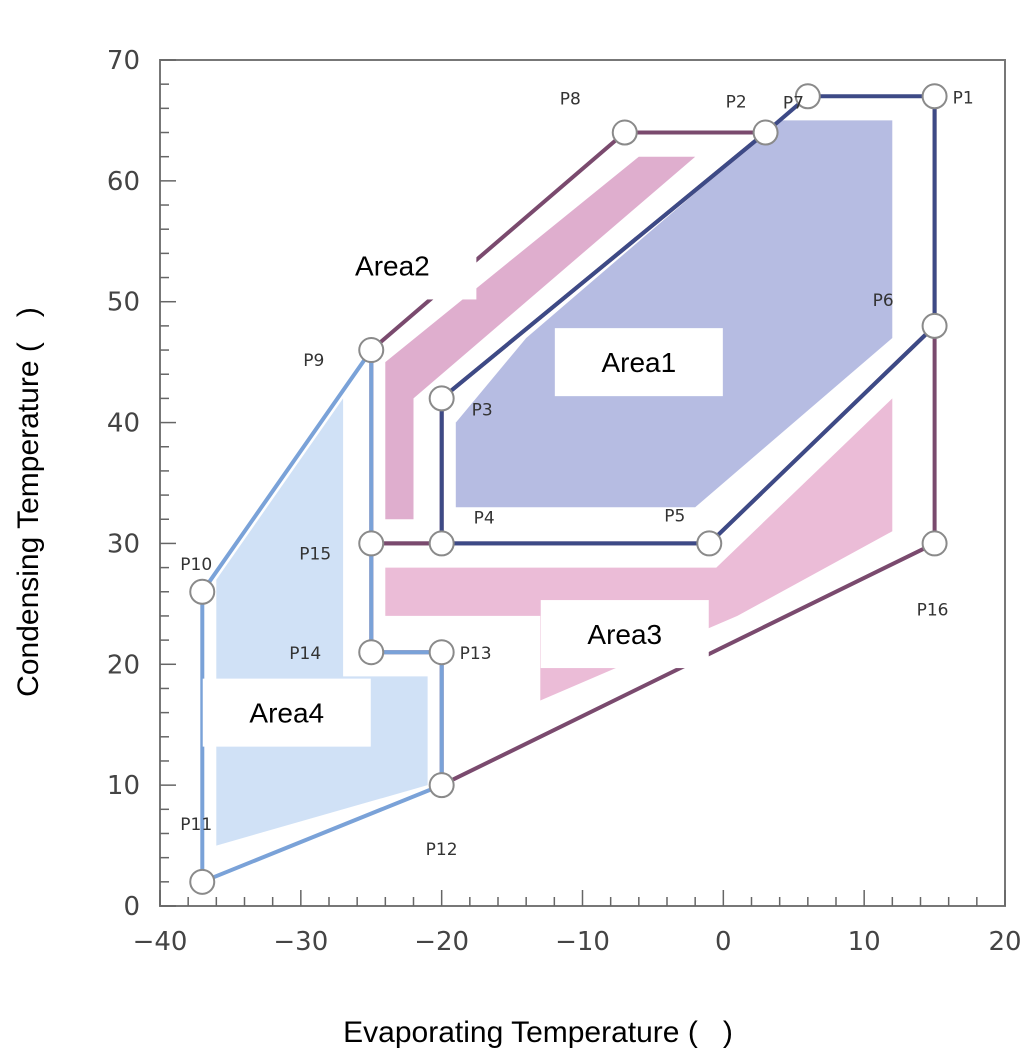 Image resolution: width=1026 pixels, height=1062 pixels. What do you see at coordinates (371, 652) in the screenshot?
I see `point-p14` at bounding box center [371, 652].